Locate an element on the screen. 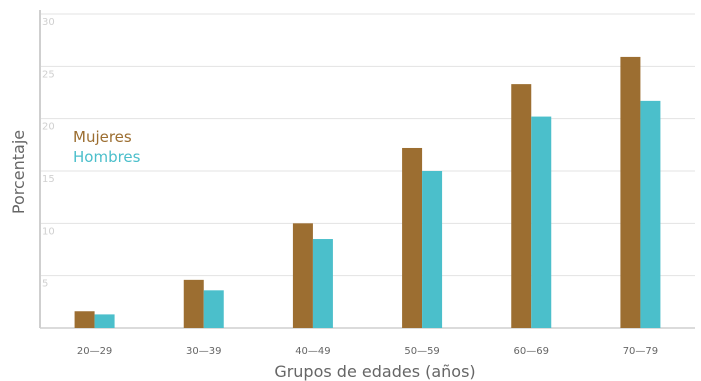 This screenshot has height=381, width=701. bar-hombres-70—79 is located at coordinates (650, 214).